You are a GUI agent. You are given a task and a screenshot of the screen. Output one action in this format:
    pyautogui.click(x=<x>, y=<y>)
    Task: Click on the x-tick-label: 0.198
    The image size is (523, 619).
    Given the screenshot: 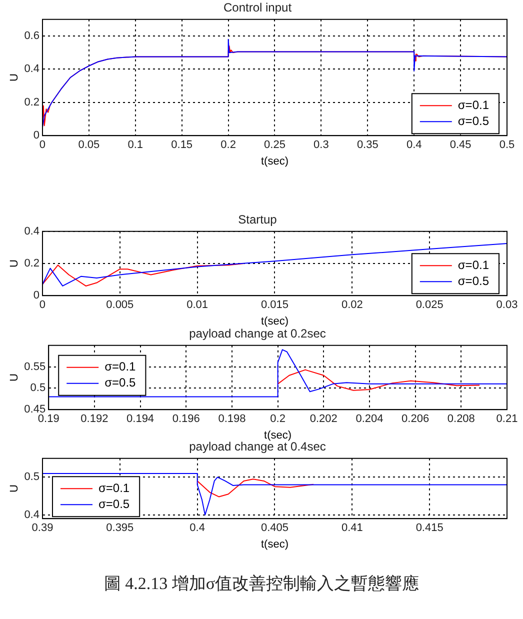 What is the action you would take?
    pyautogui.click(x=232, y=419)
    